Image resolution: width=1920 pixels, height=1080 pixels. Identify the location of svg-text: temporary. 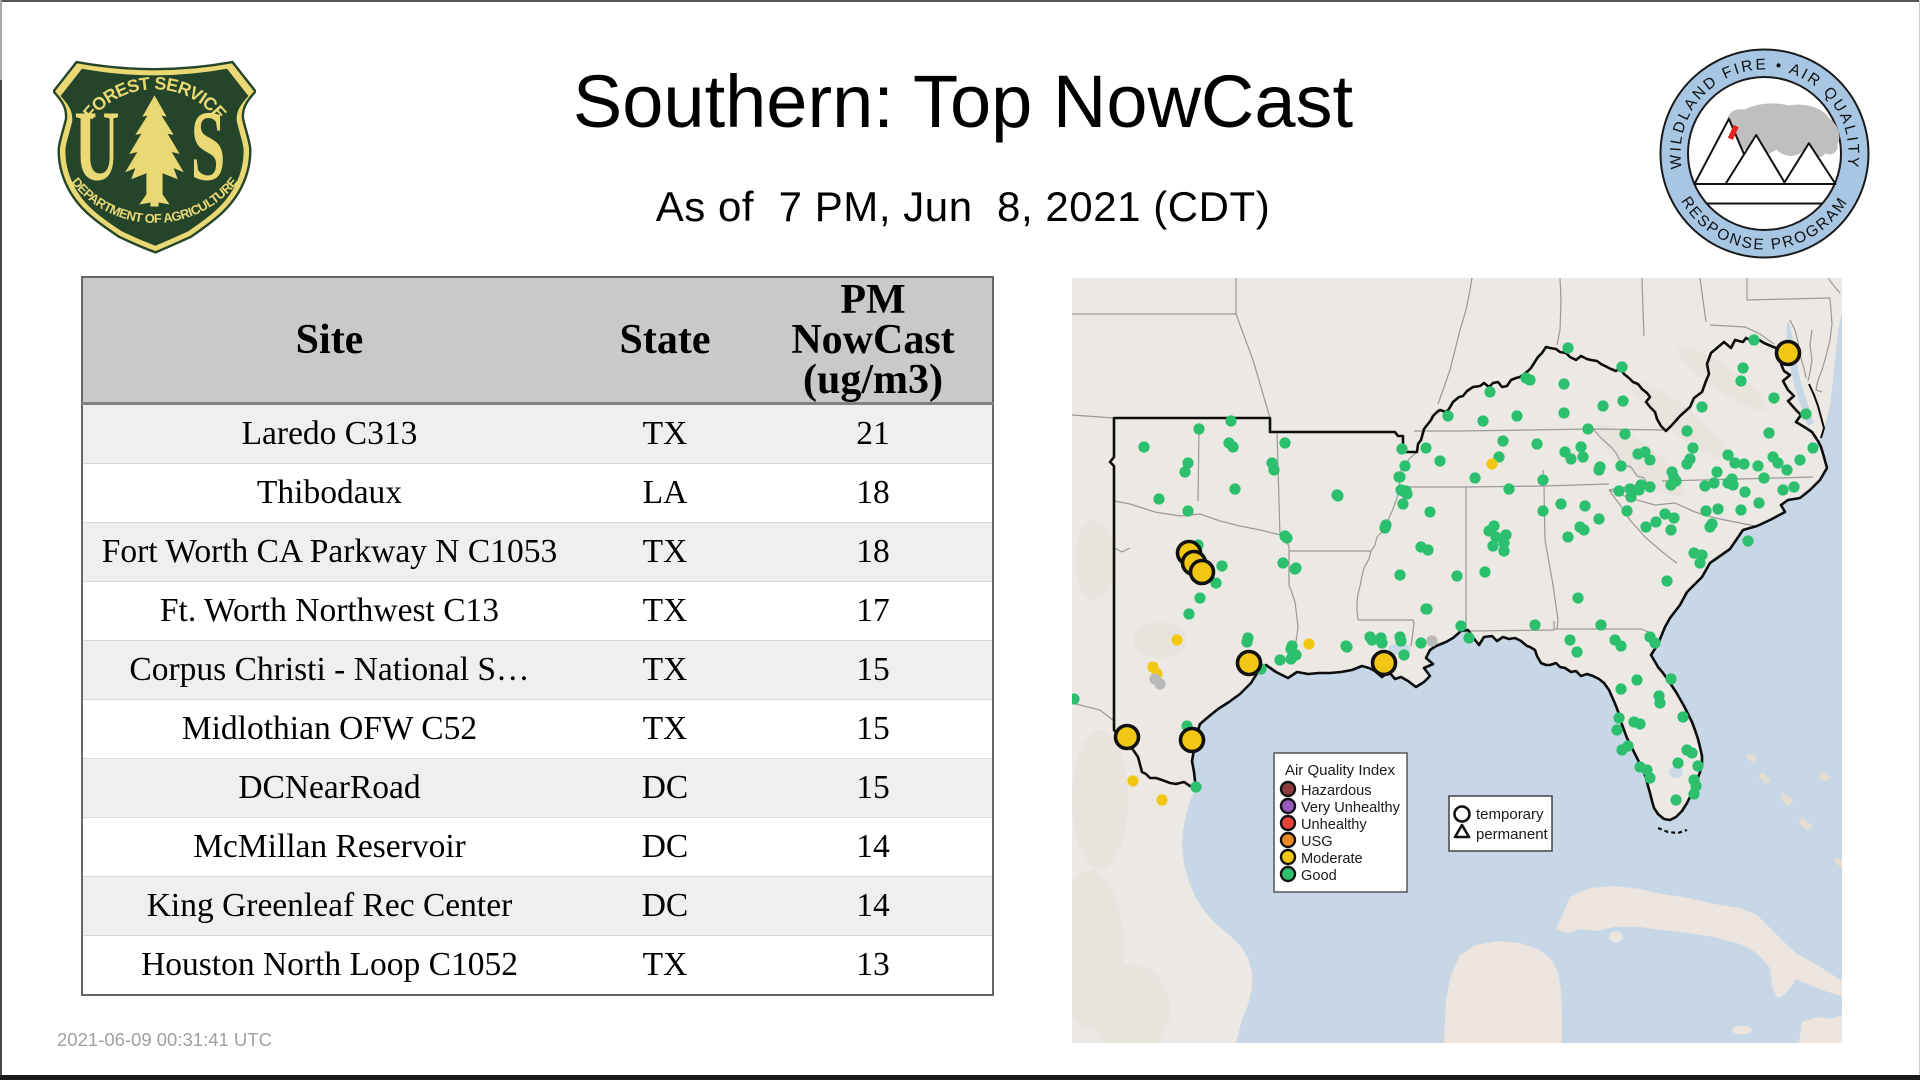
(1510, 814).